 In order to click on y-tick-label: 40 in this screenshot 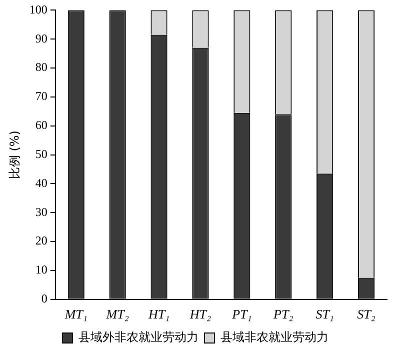, I will do `click(41, 183)`.